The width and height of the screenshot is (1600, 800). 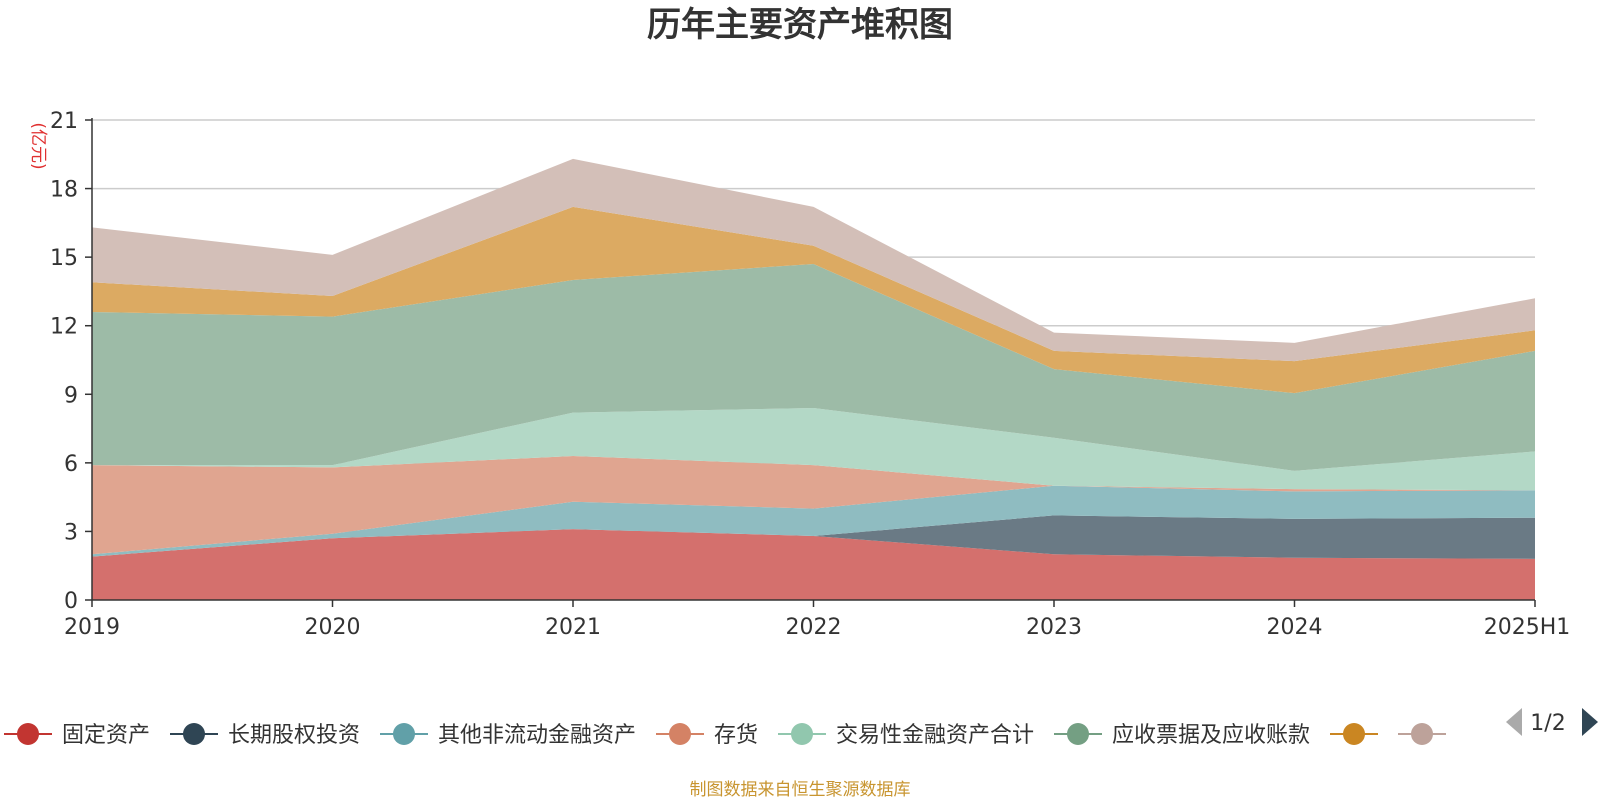 I want to click on legend-label: 长期股权投资, so click(x=294, y=735).